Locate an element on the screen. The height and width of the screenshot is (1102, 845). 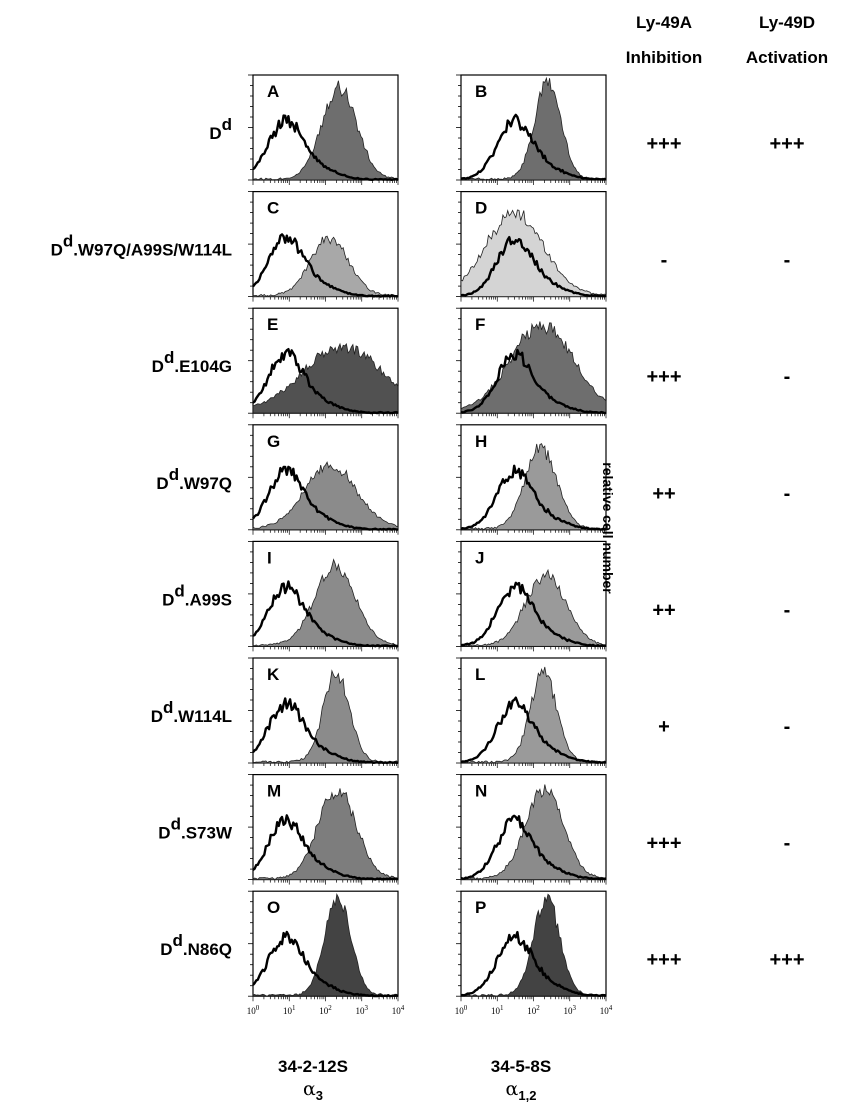
panel-letter: M is located at coordinates (274, 791).